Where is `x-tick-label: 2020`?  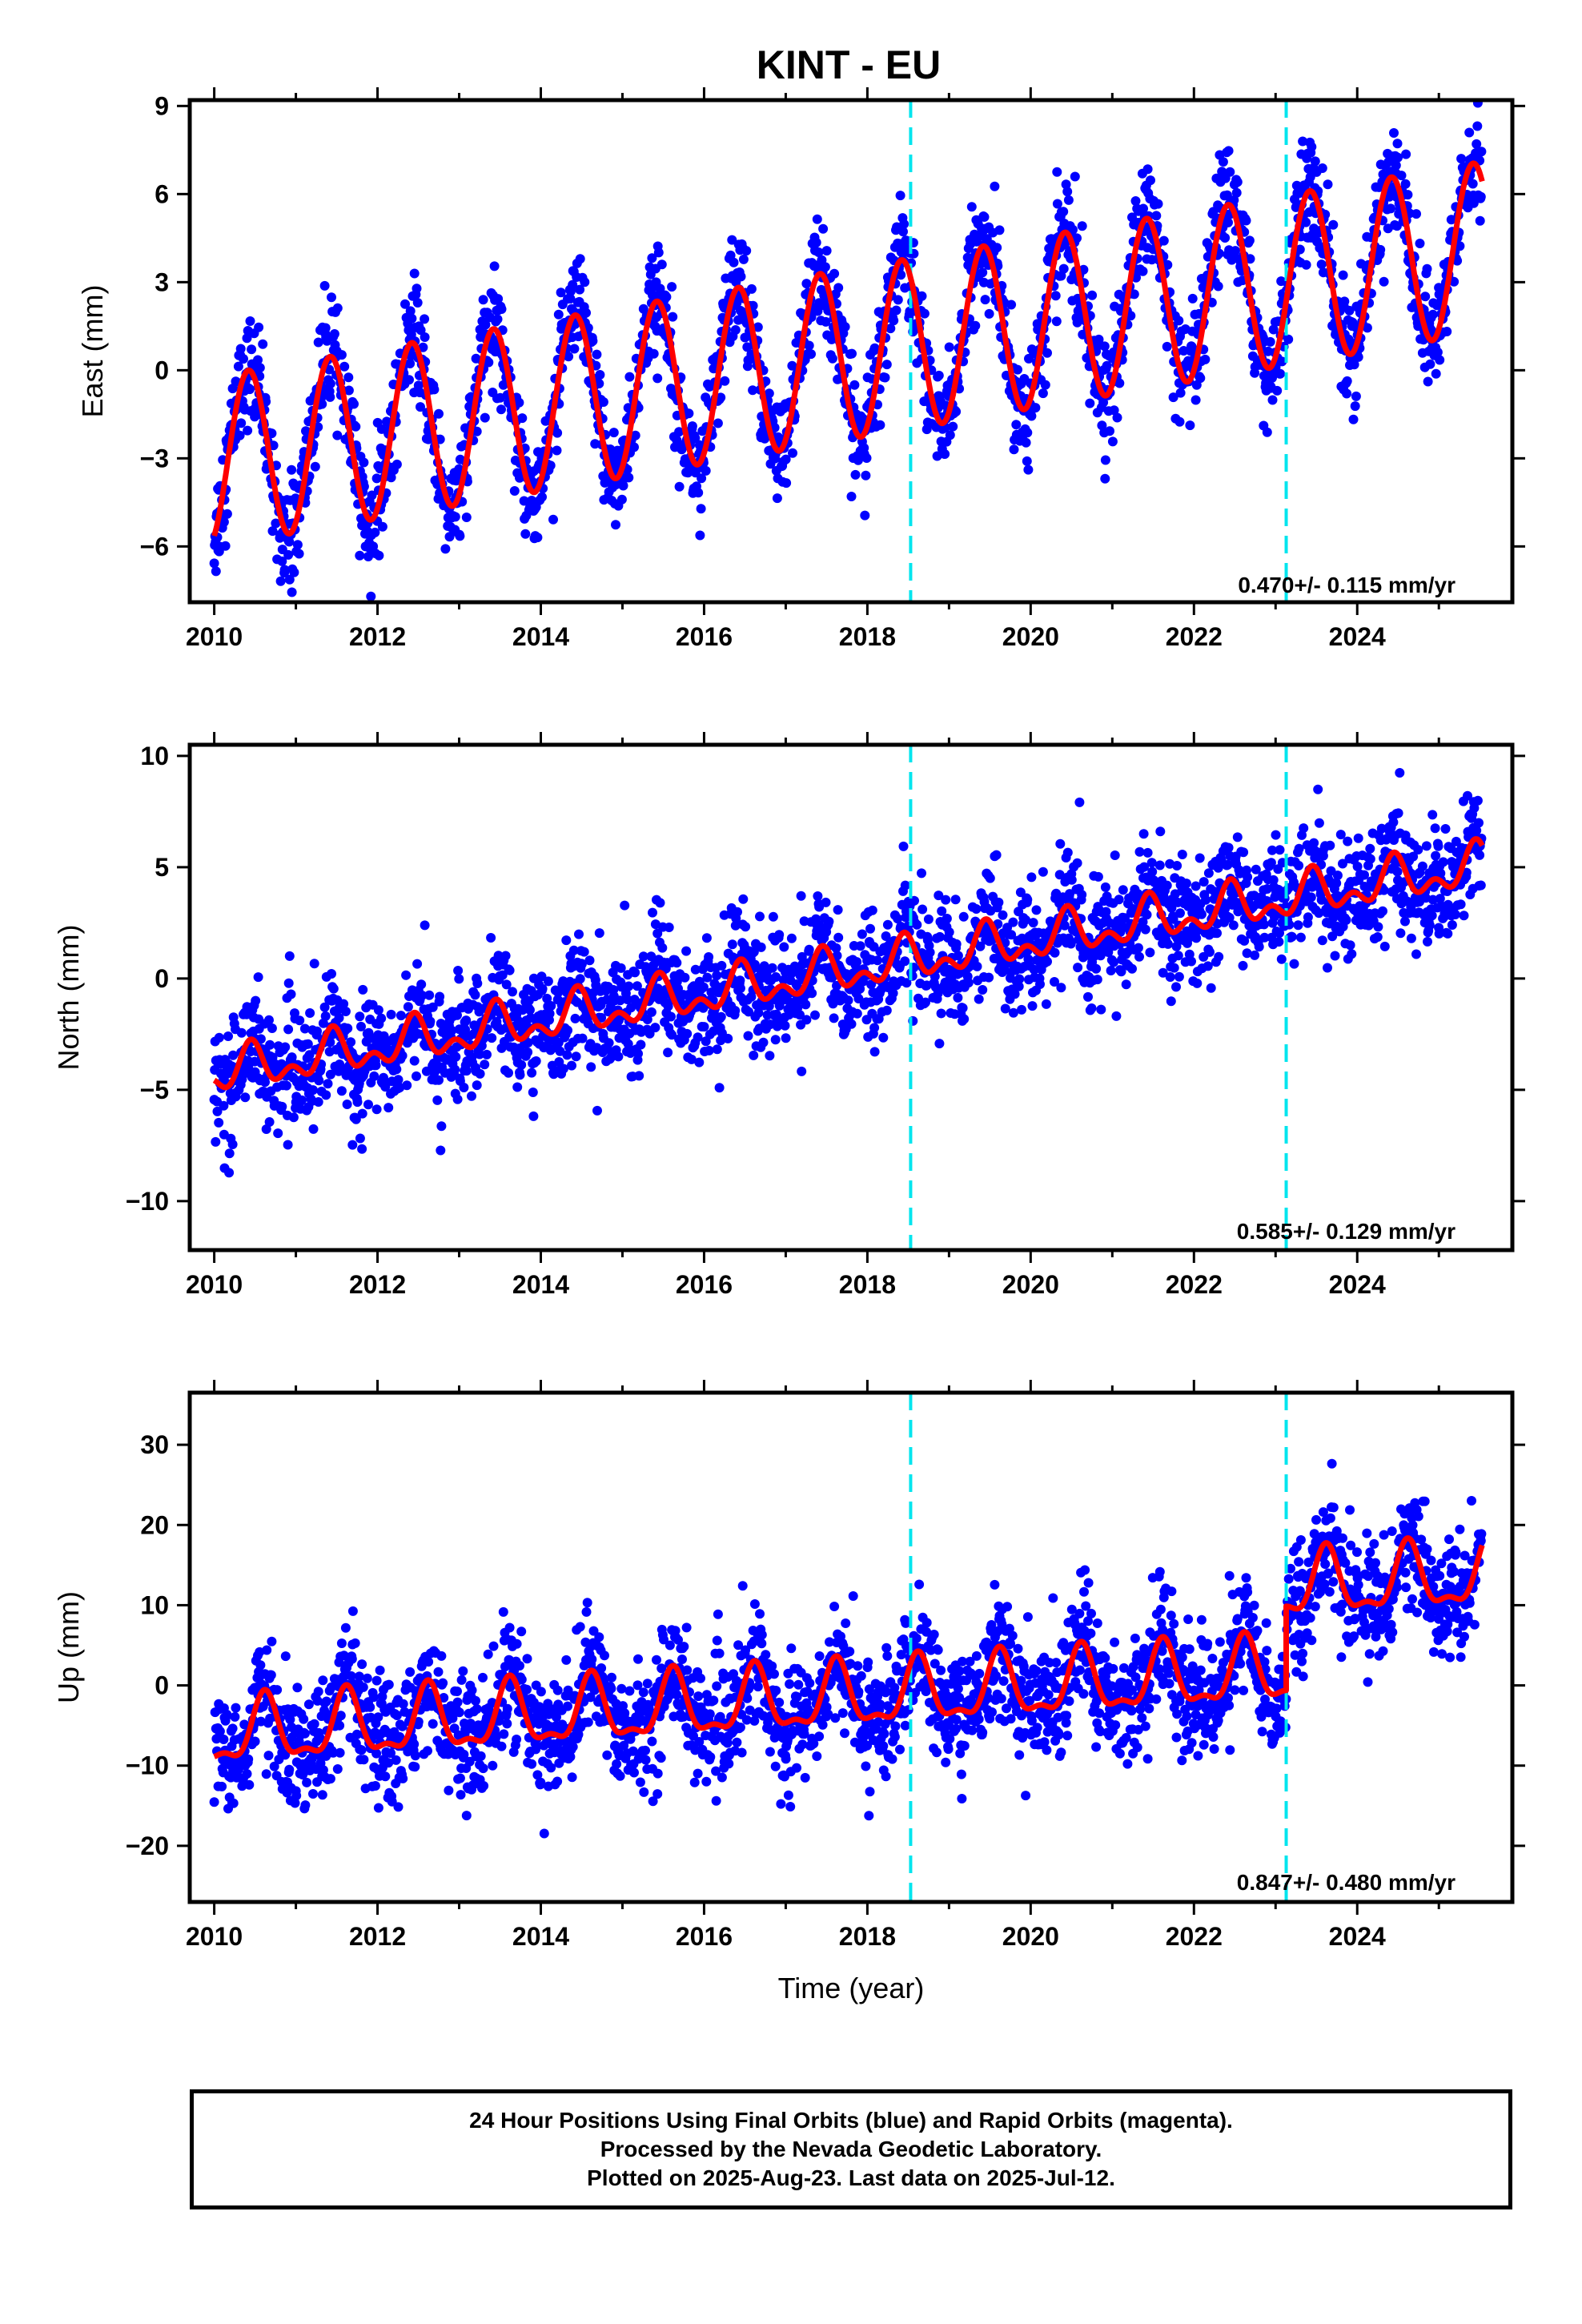 x-tick-label: 2020 is located at coordinates (1030, 636).